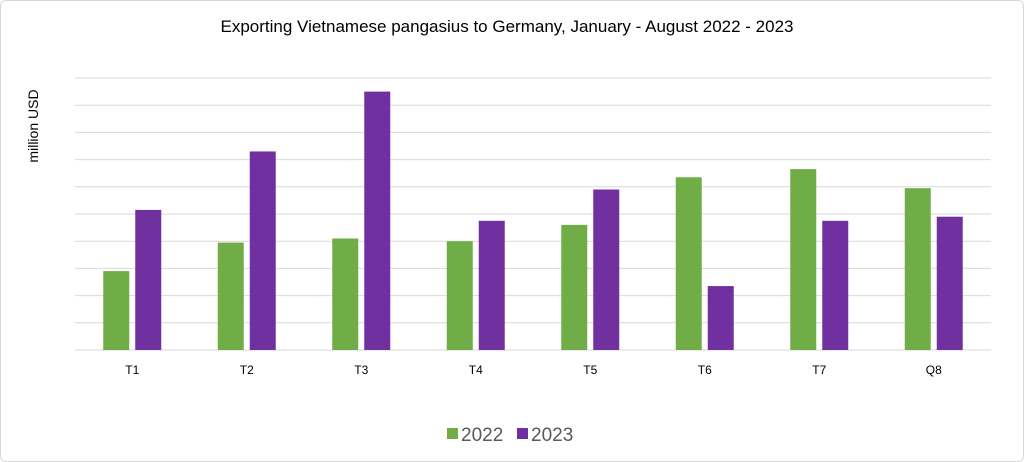  I want to click on x-tick-label: T5, so click(590, 370).